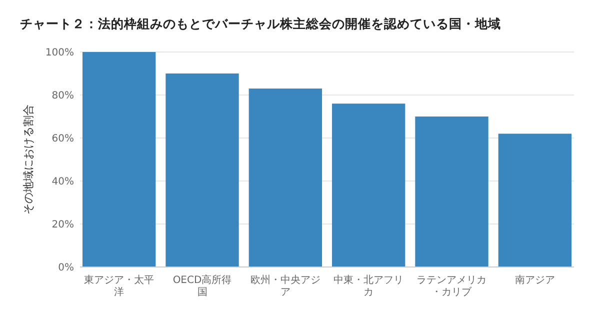 The width and height of the screenshot is (590, 321). What do you see at coordinates (534, 280) in the screenshot?
I see `x-tick-label: 南アジア` at bounding box center [534, 280].